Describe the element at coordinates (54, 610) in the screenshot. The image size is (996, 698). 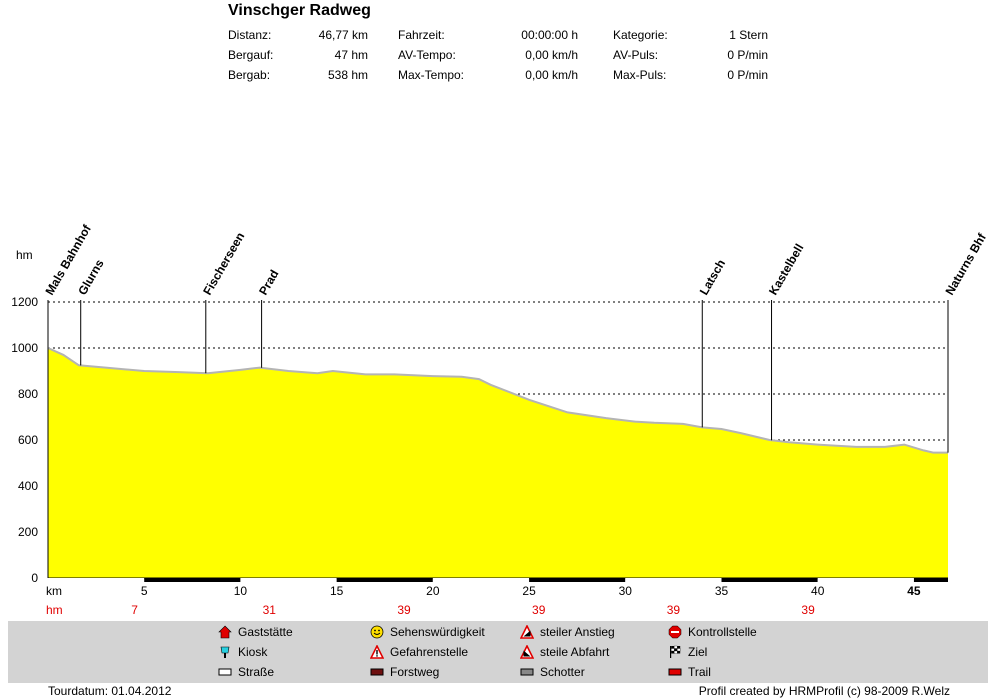
I see `hm-row-label: hm` at that location.